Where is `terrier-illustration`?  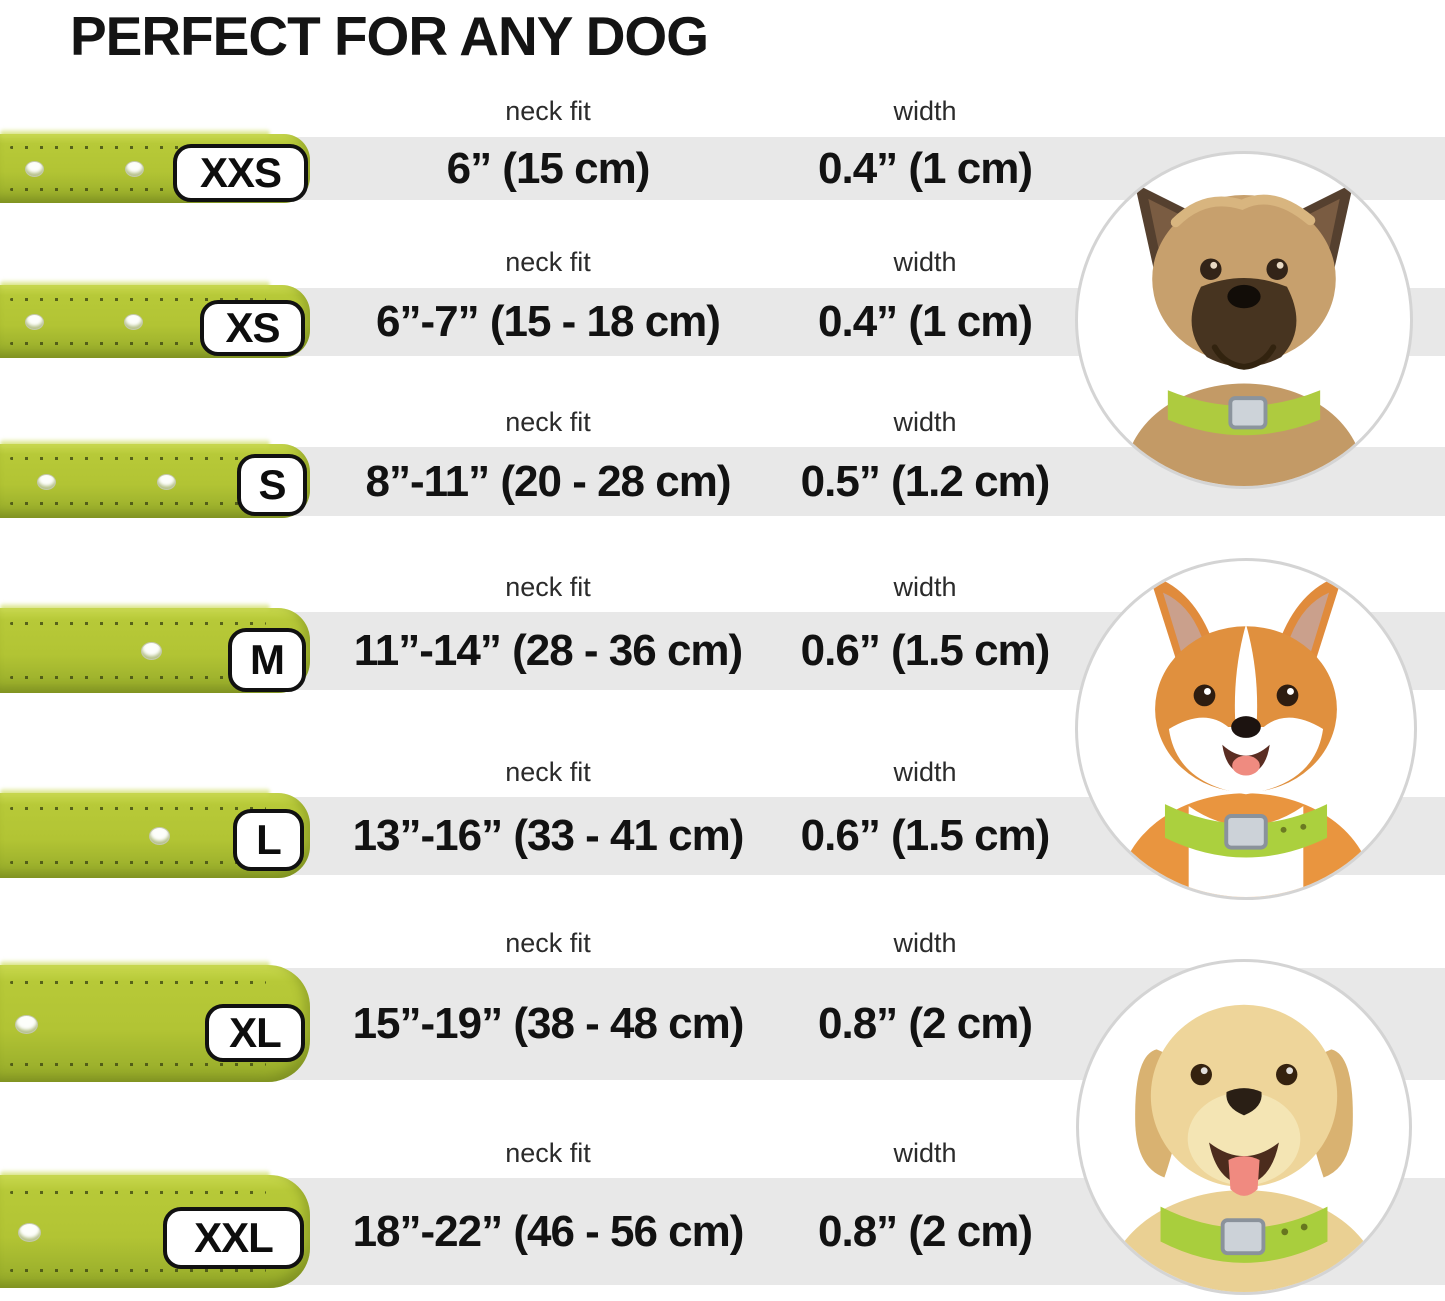 terrier-illustration is located at coordinates (1244, 334).